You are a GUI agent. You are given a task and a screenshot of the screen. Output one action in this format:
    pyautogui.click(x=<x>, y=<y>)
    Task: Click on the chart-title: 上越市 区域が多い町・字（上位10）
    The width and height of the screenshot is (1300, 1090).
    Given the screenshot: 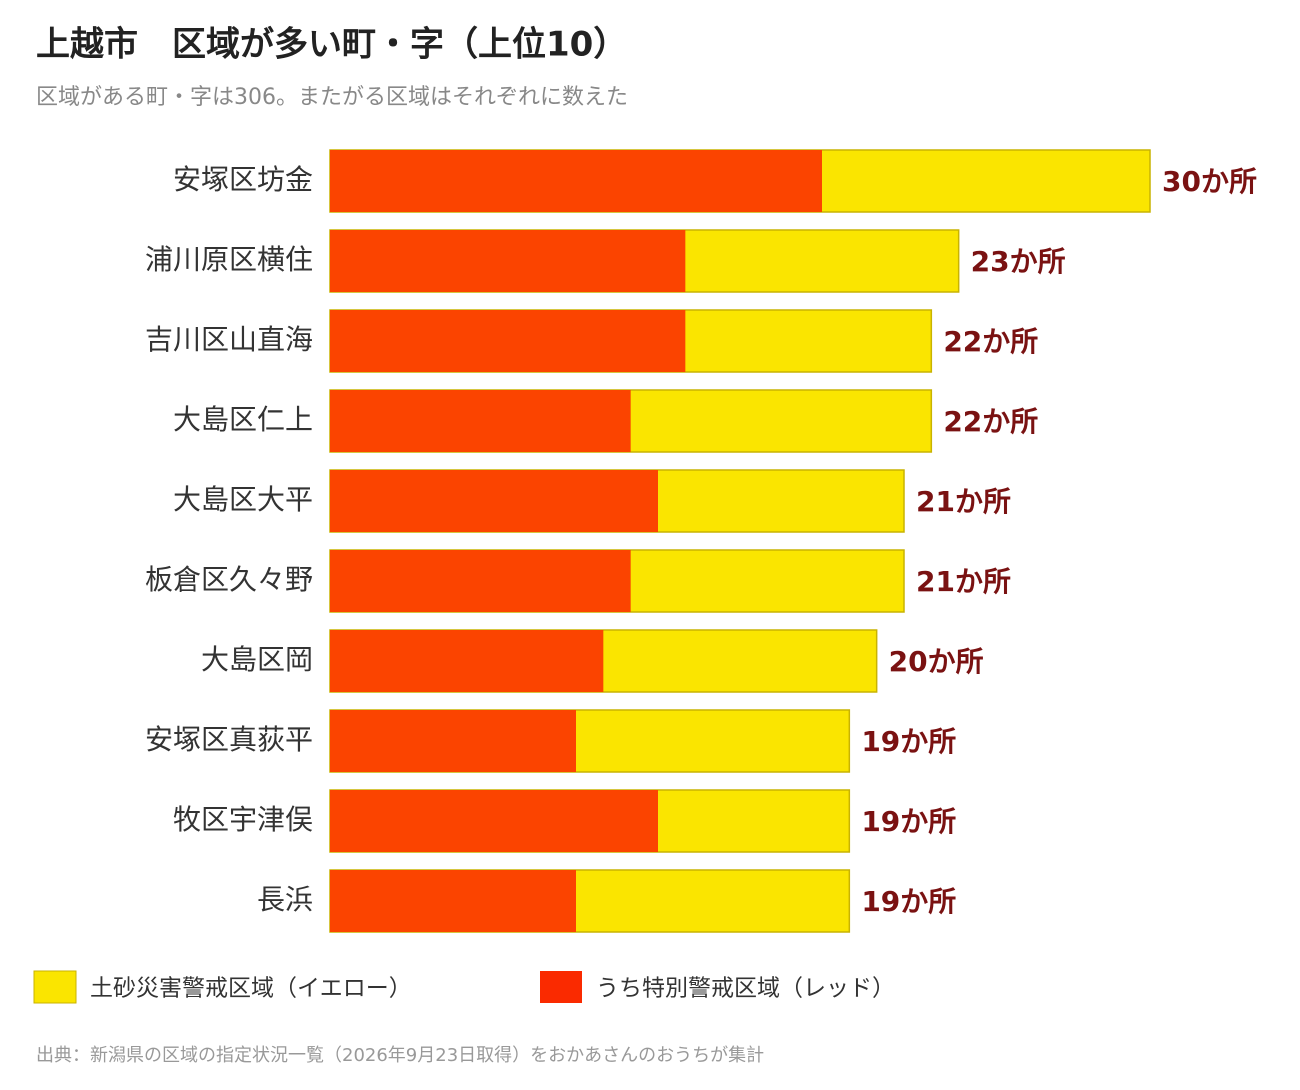 What is the action you would take?
    pyautogui.click(x=331, y=45)
    